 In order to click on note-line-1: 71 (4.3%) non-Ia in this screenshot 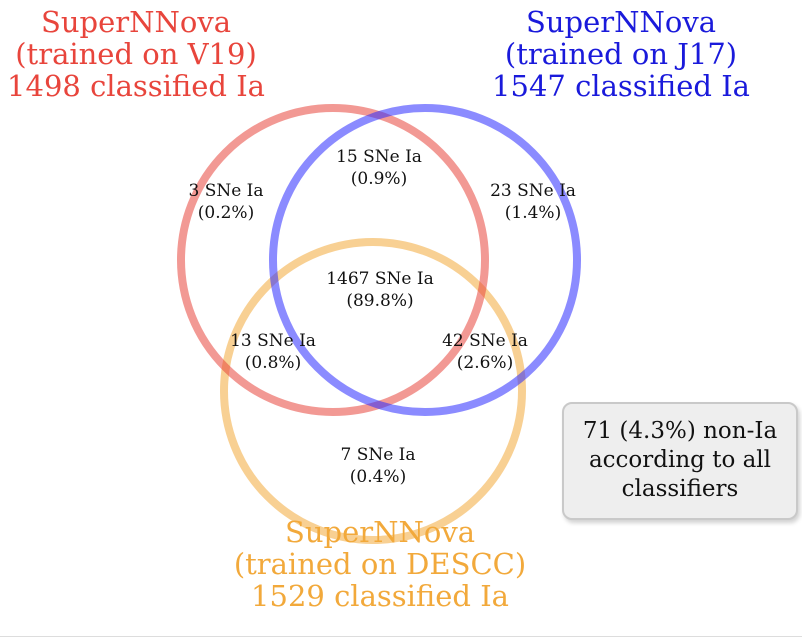, I will do `click(680, 431)`.